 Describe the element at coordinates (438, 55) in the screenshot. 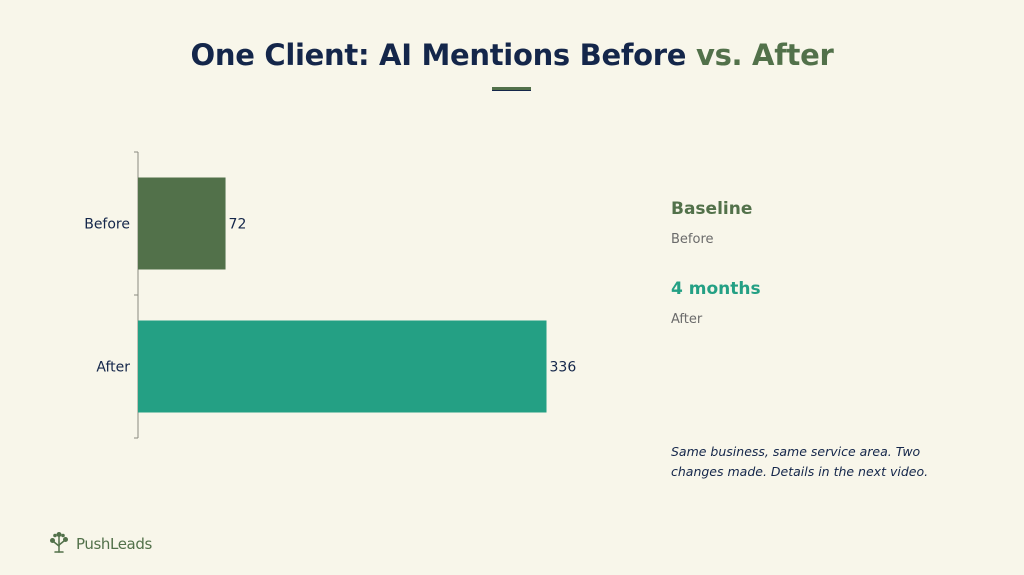

I see `title-main: One Client: AI Mentions Before` at that location.